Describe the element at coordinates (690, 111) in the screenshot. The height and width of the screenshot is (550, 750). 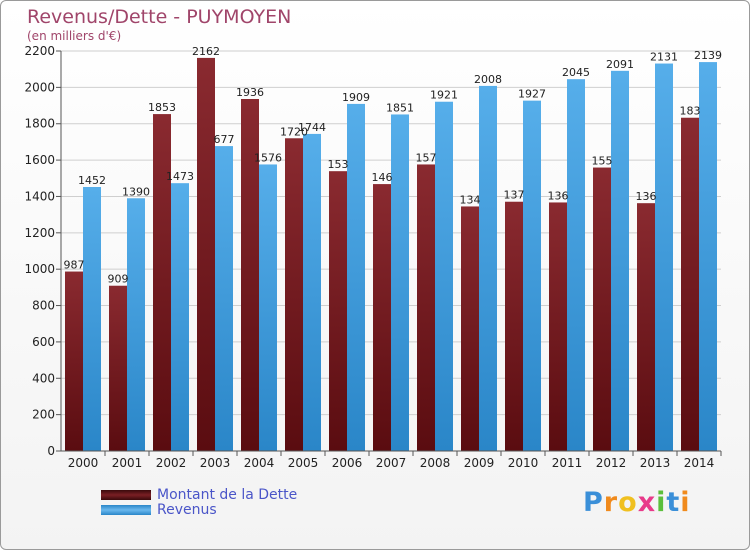
I see `data-label: 183` at that location.